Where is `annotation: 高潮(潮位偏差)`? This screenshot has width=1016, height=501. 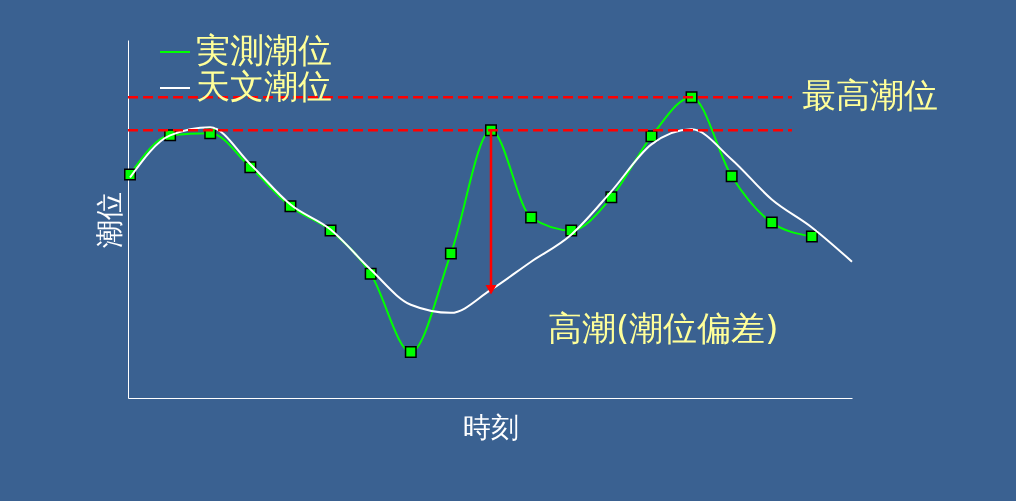
annotation: 高潮(潮位偏差) is located at coordinates (663, 328).